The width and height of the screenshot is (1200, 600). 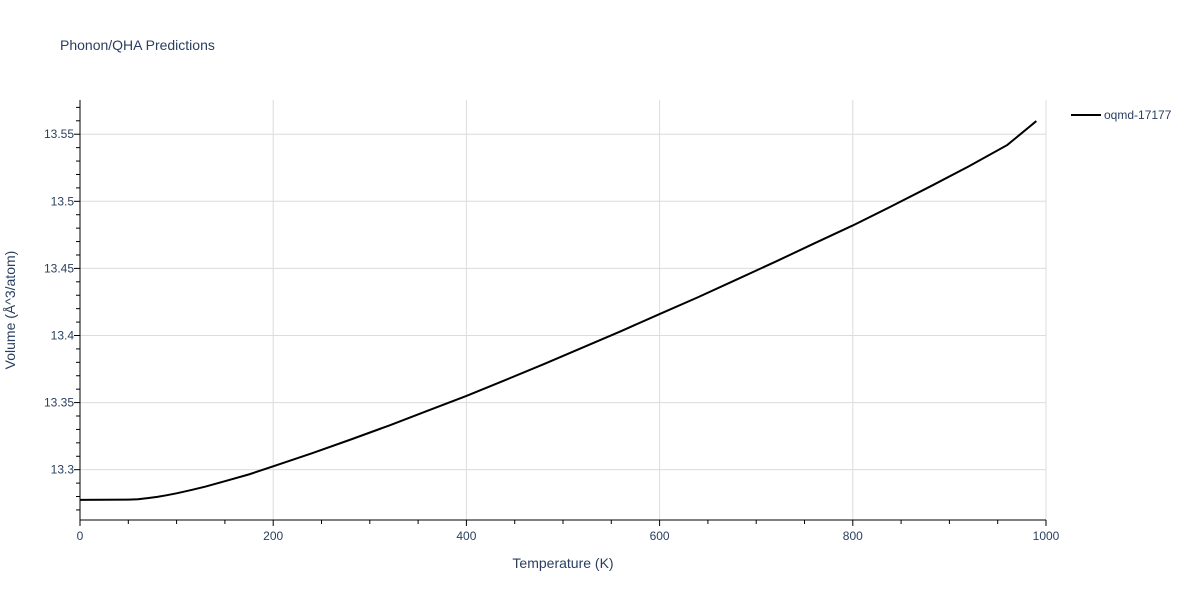 I want to click on y-tick-label: 13.3, so click(x=63, y=470).